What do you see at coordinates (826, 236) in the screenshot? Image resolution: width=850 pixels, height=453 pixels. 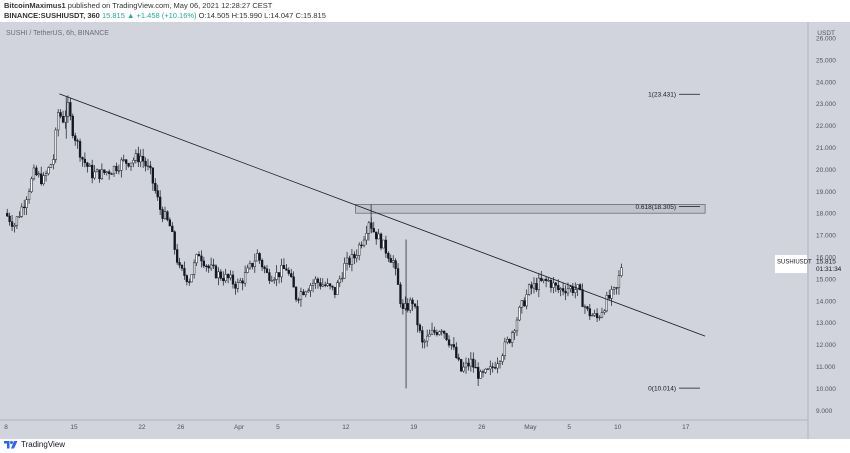 I see `price-tick-label: 17.000` at bounding box center [826, 236].